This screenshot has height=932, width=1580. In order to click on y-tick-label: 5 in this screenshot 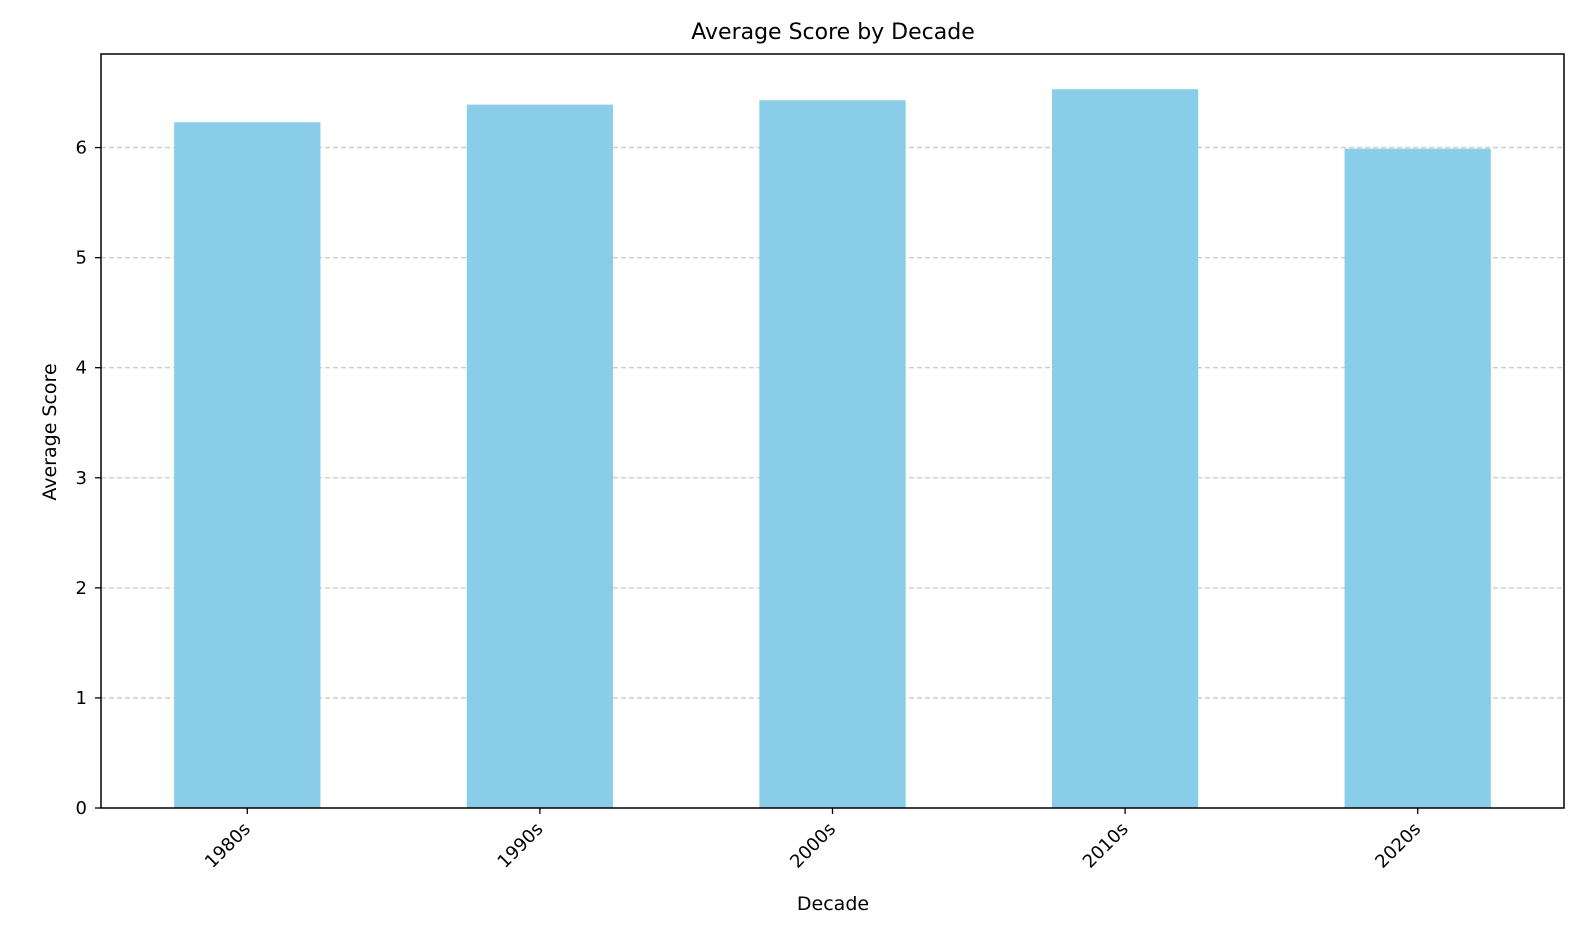, I will do `click(81, 258)`.